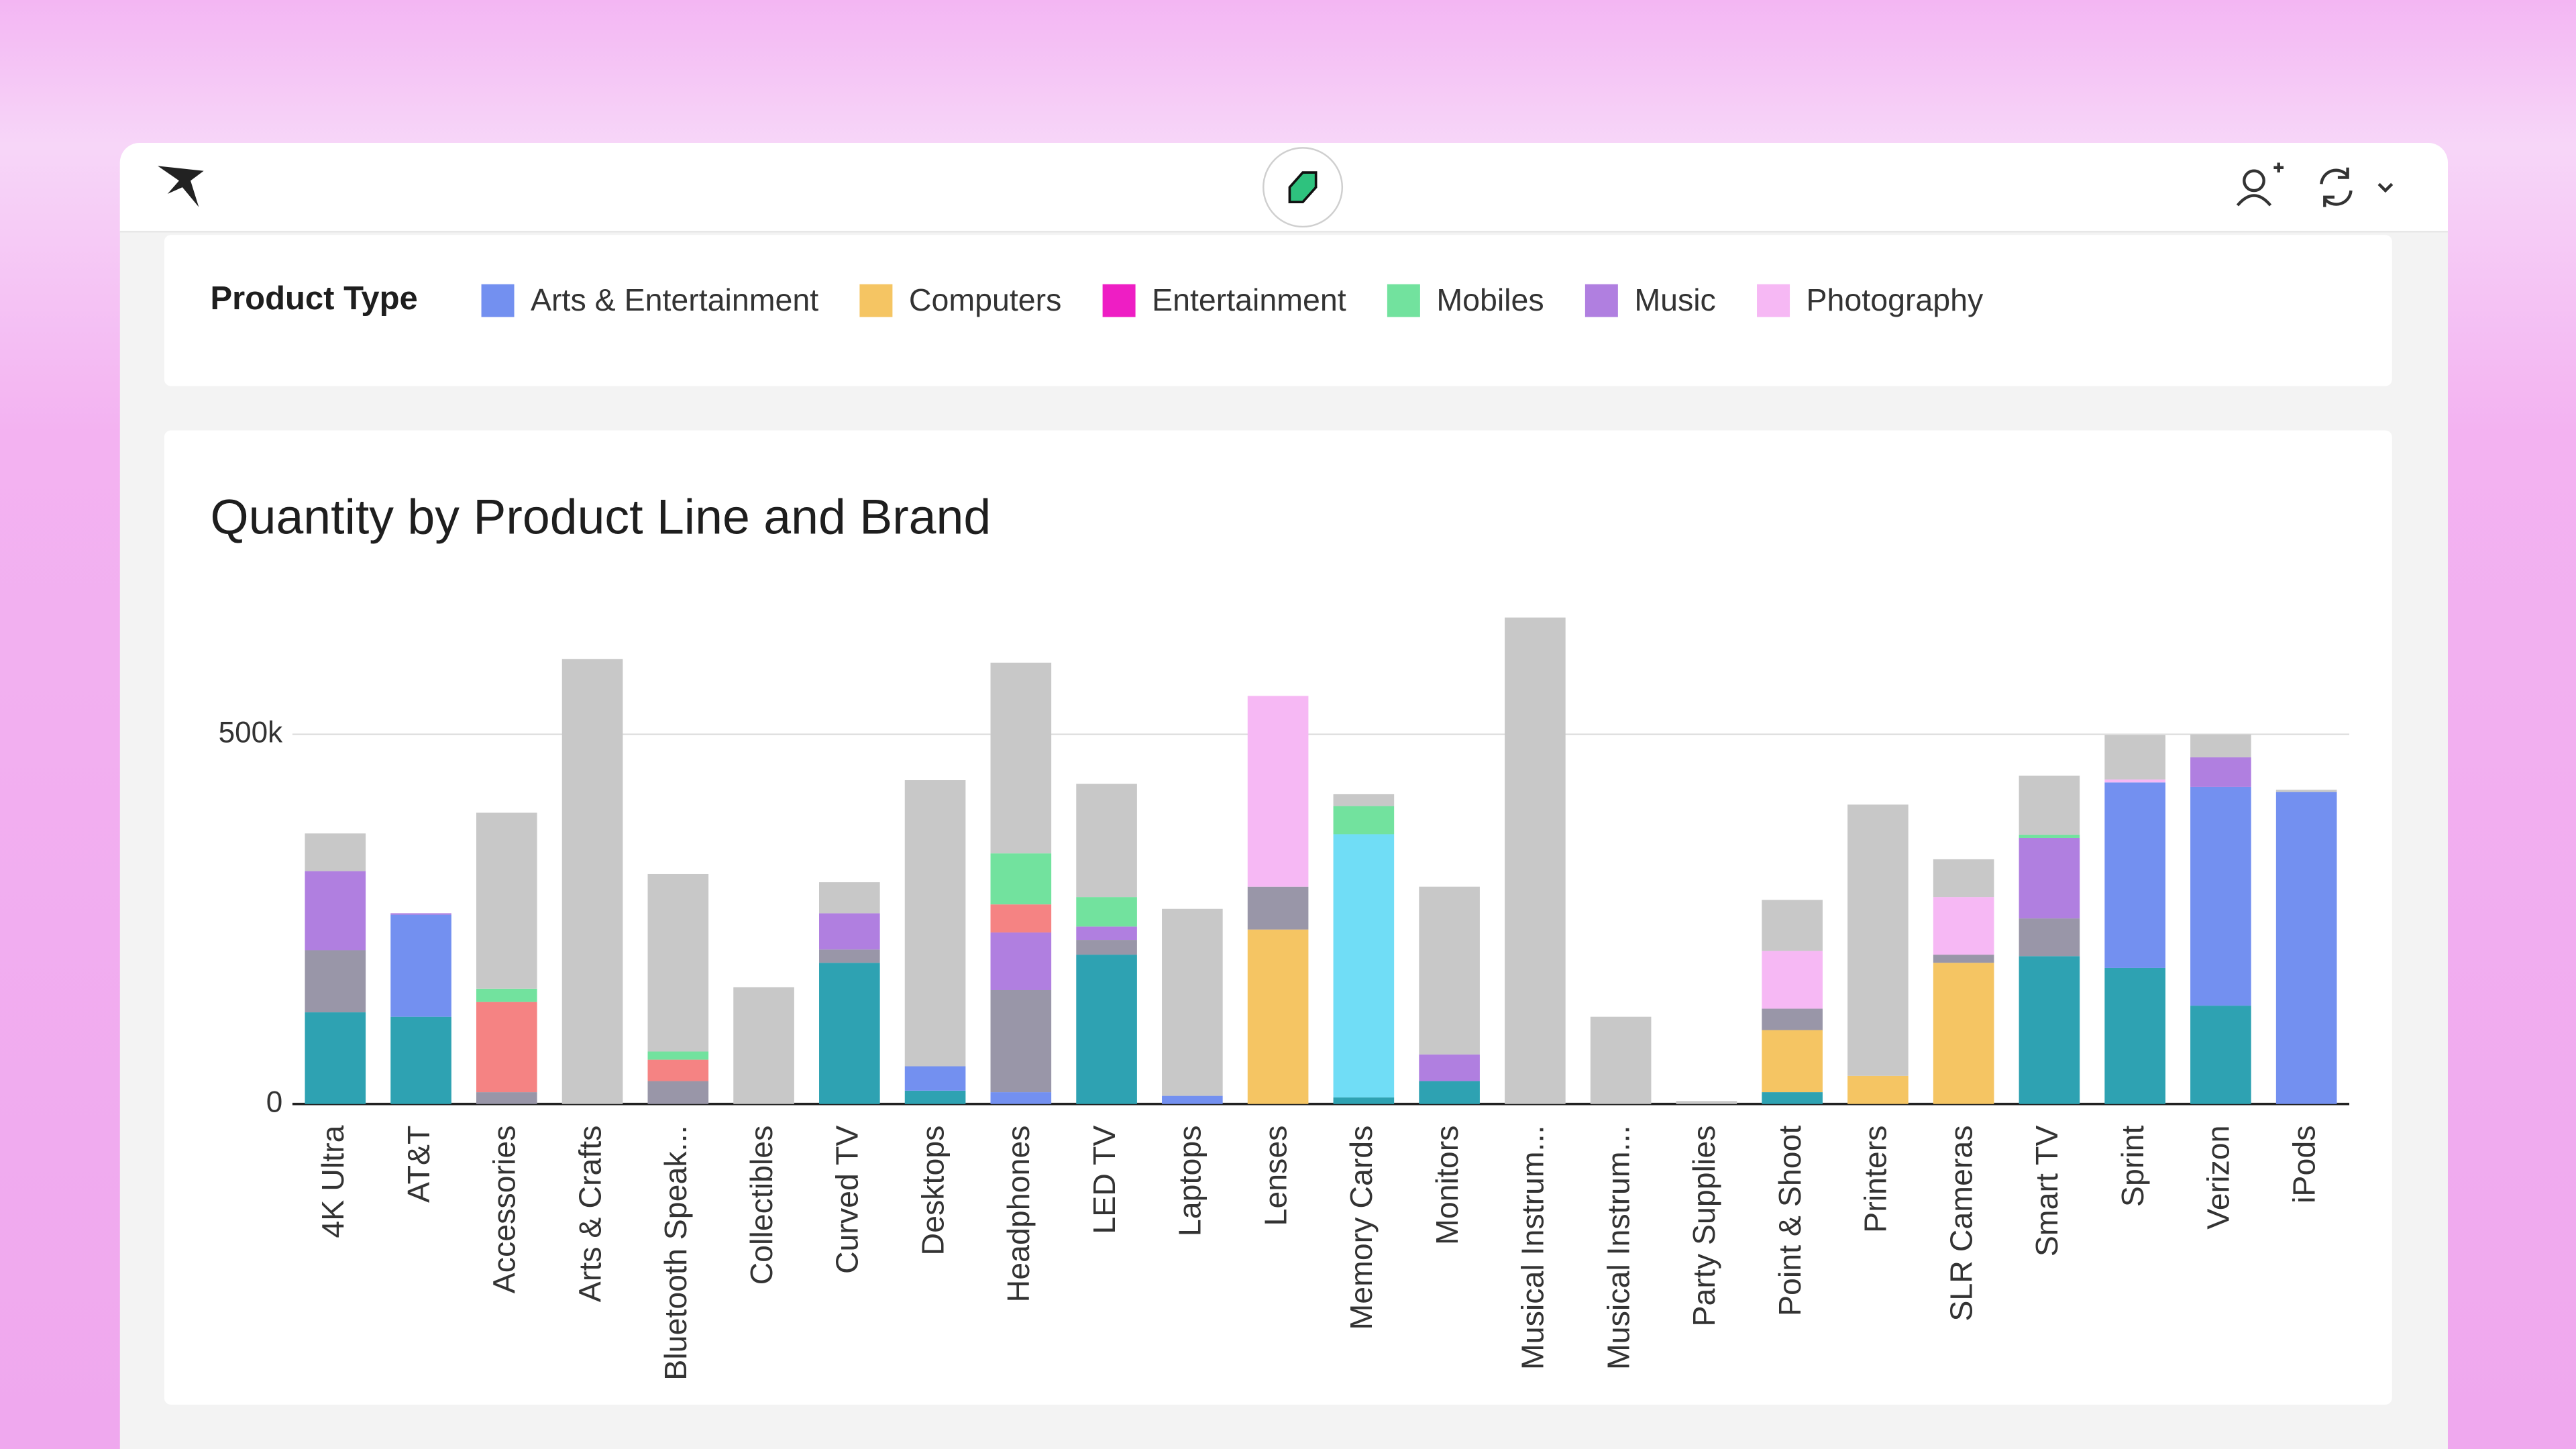 The width and height of the screenshot is (2576, 1449). What do you see at coordinates (985, 299) in the screenshot?
I see `legend-label: Computers` at bounding box center [985, 299].